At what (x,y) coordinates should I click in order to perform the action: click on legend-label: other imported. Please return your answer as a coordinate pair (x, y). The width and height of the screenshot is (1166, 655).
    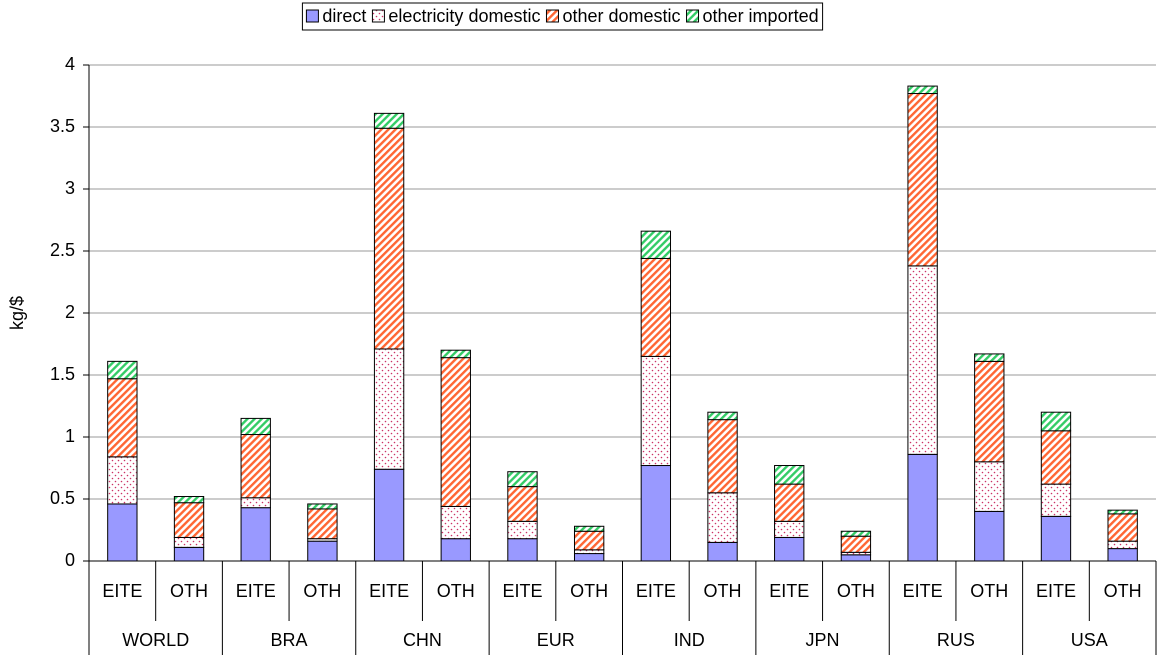
    Looking at the image, I should click on (761, 16).